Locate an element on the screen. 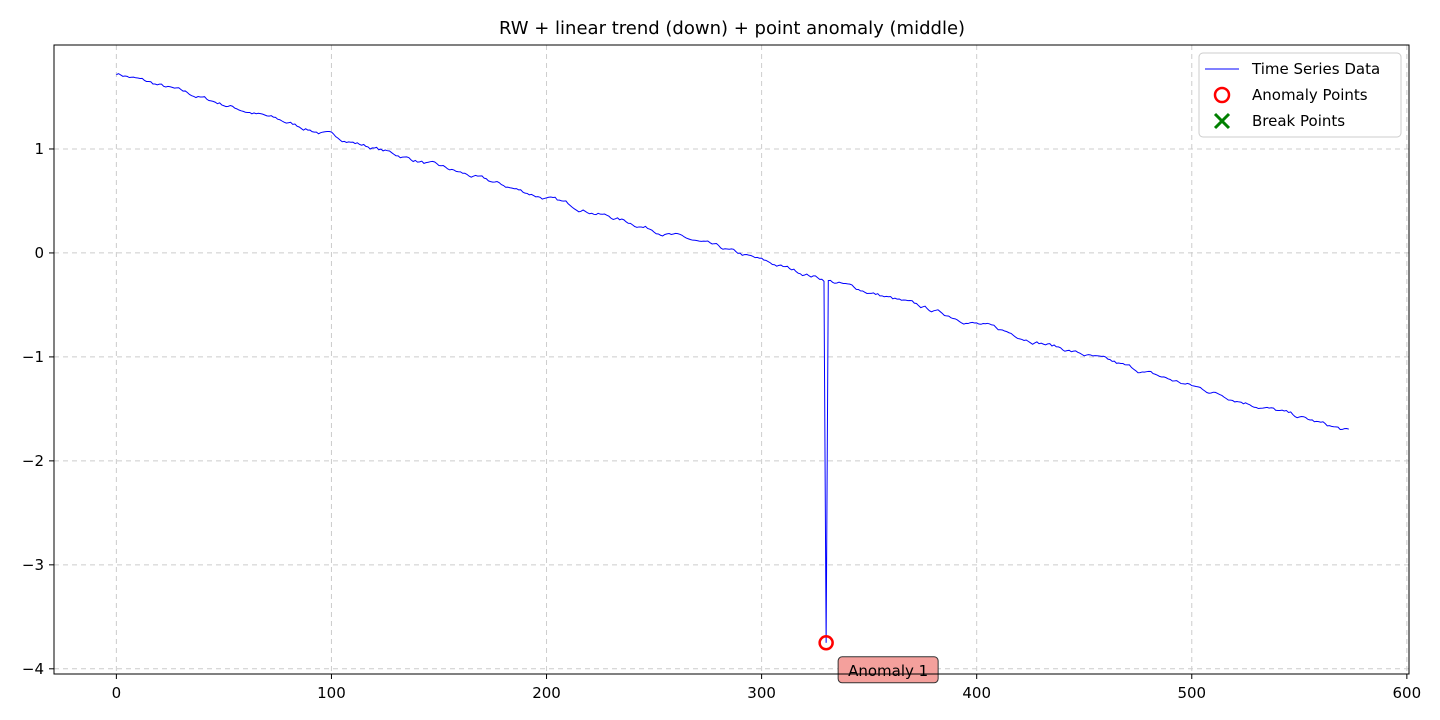 The height and width of the screenshot is (720, 1440). legend-label: Break Points is located at coordinates (1298, 121).